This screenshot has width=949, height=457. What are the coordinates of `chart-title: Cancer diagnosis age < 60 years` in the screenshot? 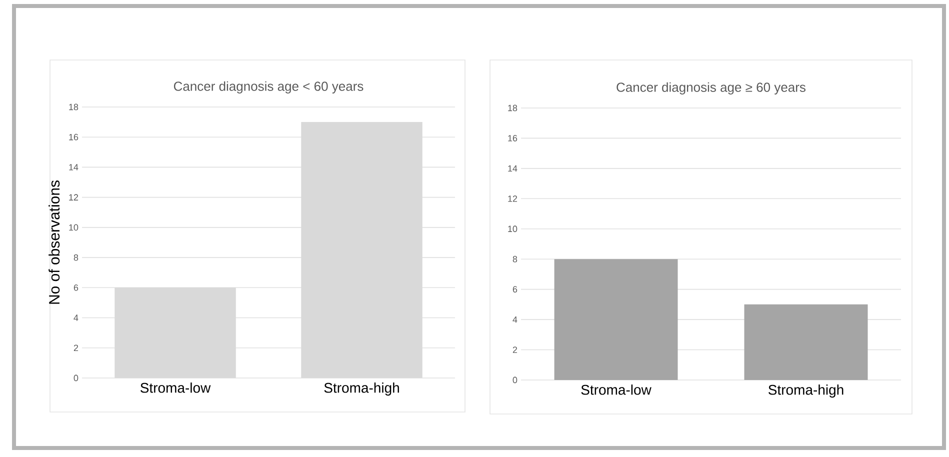 It's located at (269, 87).